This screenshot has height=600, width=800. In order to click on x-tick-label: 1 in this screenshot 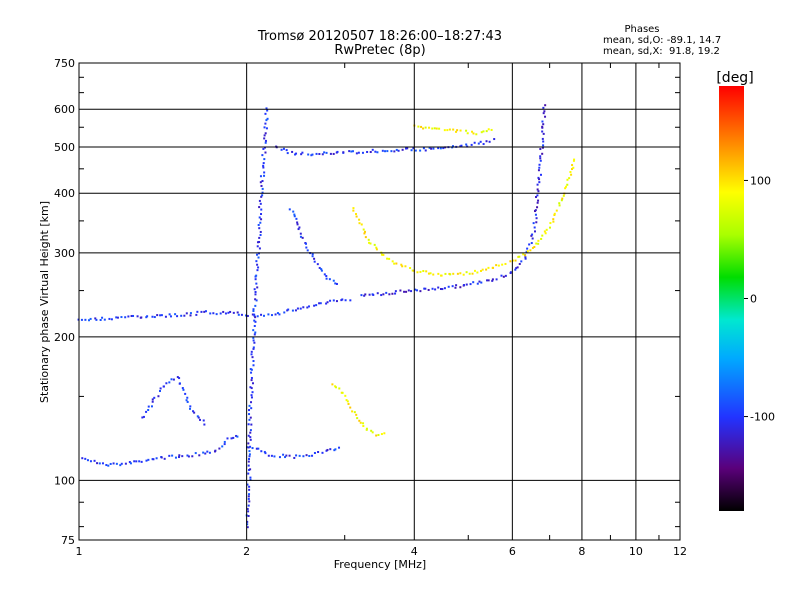, I will do `click(79, 551)`.